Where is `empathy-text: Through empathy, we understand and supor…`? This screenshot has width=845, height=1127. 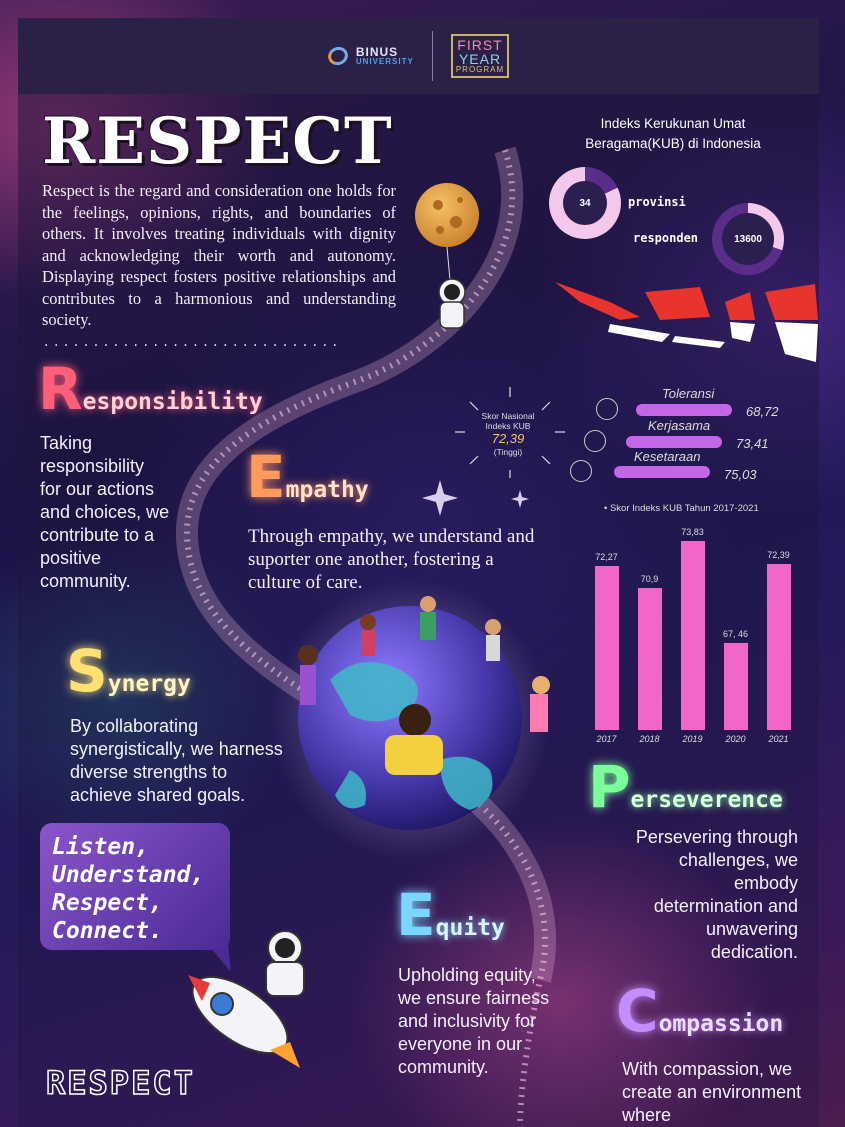 empathy-text: Through empathy, we understand and supor… is located at coordinates (391, 559).